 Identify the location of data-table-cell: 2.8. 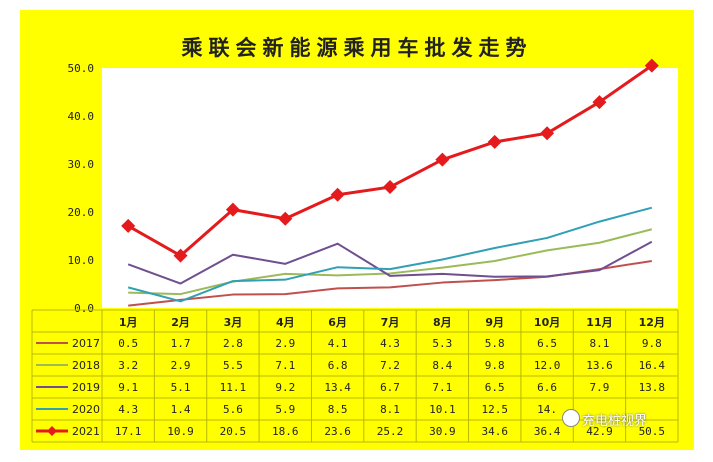
(233, 343).